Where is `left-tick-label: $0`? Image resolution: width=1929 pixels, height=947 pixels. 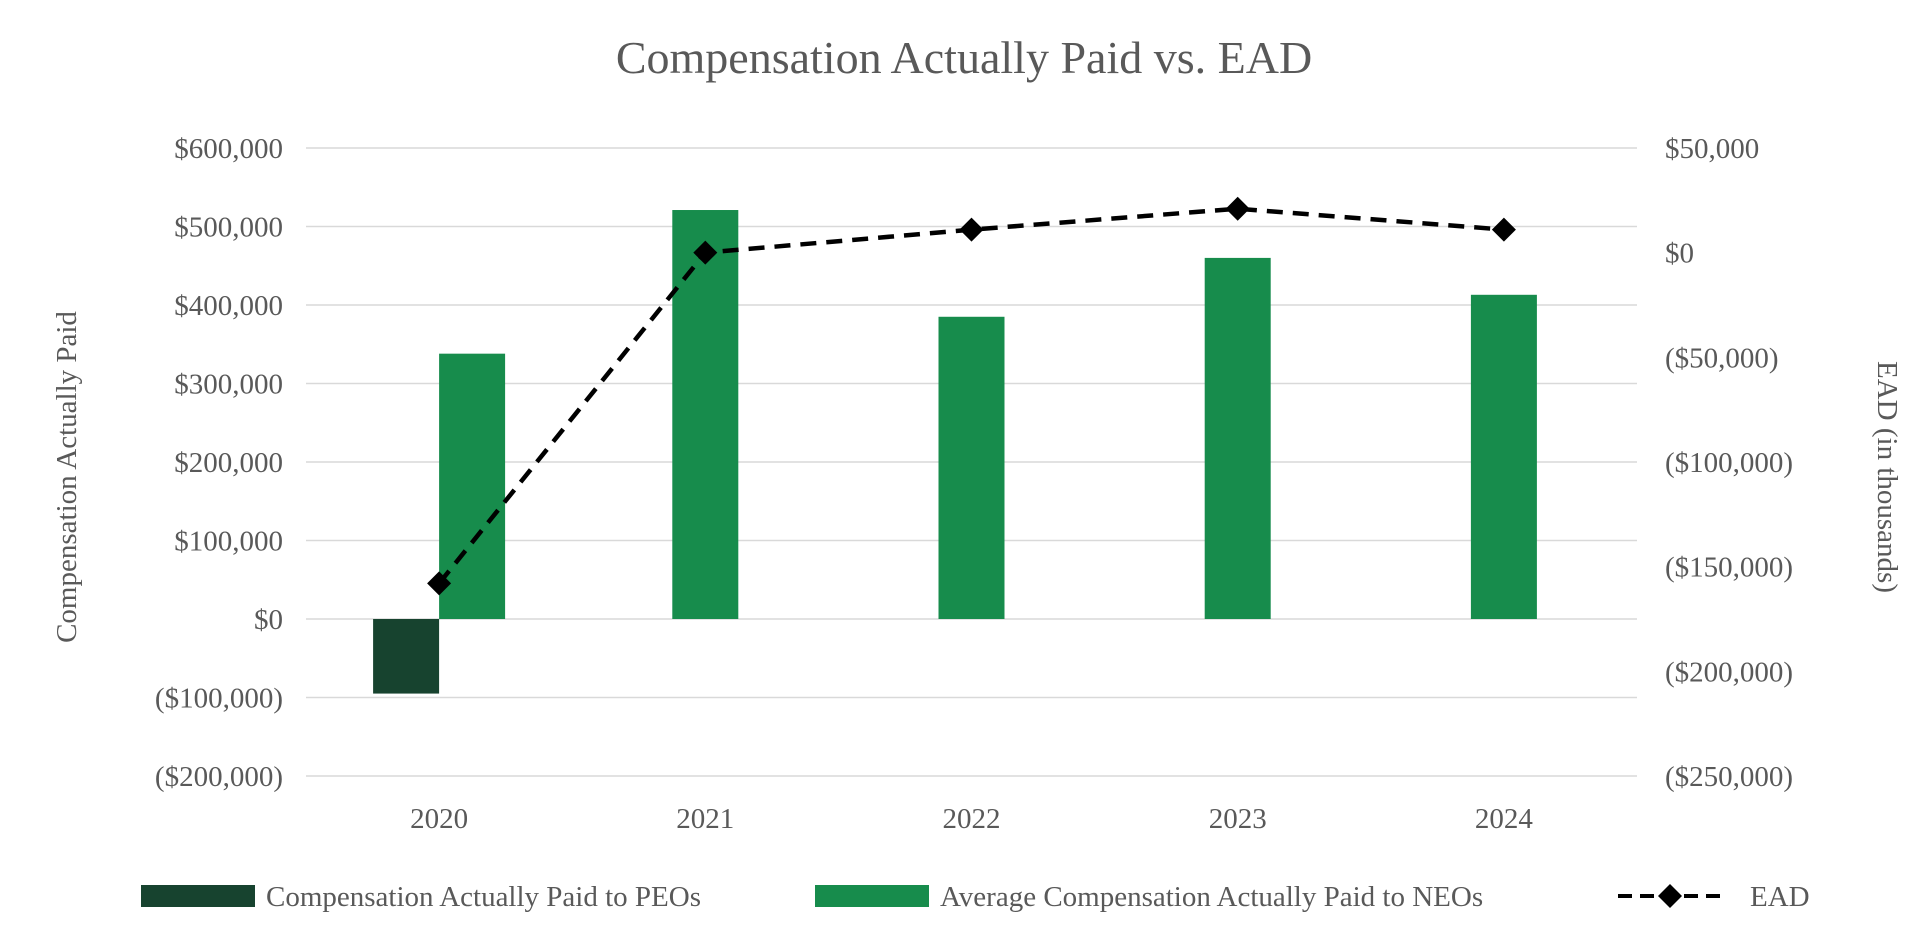 left-tick-label: $0 is located at coordinates (268, 620).